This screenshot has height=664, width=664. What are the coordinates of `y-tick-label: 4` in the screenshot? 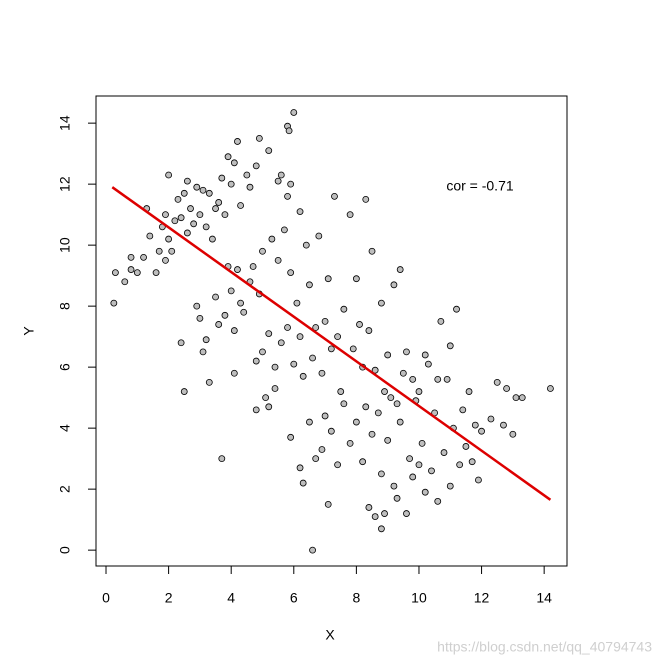 It's located at (65, 428).